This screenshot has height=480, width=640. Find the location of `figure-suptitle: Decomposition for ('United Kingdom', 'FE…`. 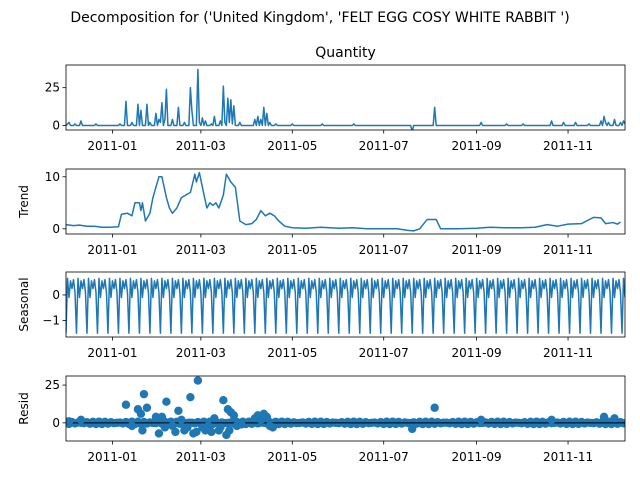

figure-suptitle: Decomposition for ('United Kingdom', 'FE… is located at coordinates (319, 18).